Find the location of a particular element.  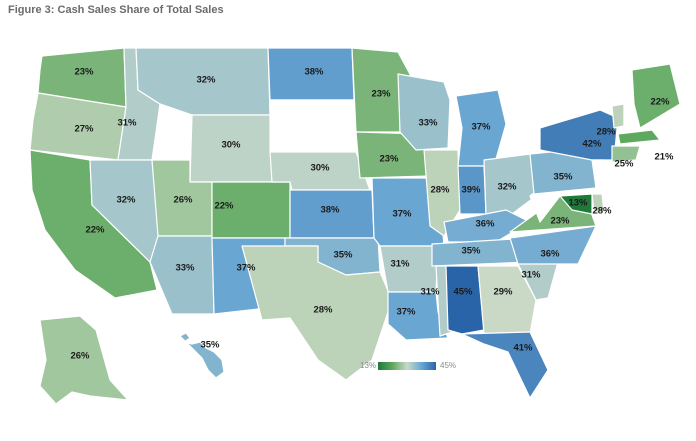

state-az is located at coordinates (182, 275).